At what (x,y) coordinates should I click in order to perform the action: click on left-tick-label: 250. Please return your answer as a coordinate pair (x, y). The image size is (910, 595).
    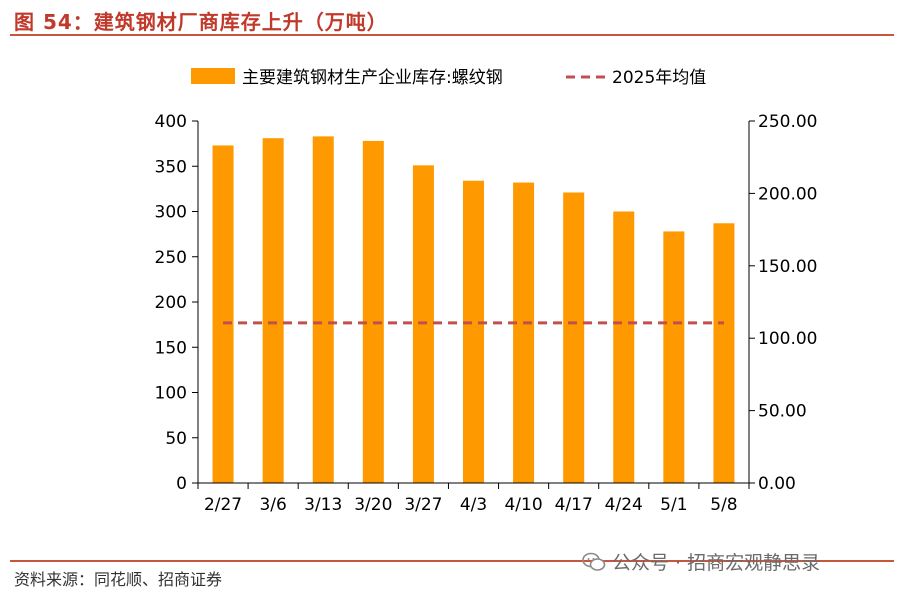
    Looking at the image, I should click on (171, 258).